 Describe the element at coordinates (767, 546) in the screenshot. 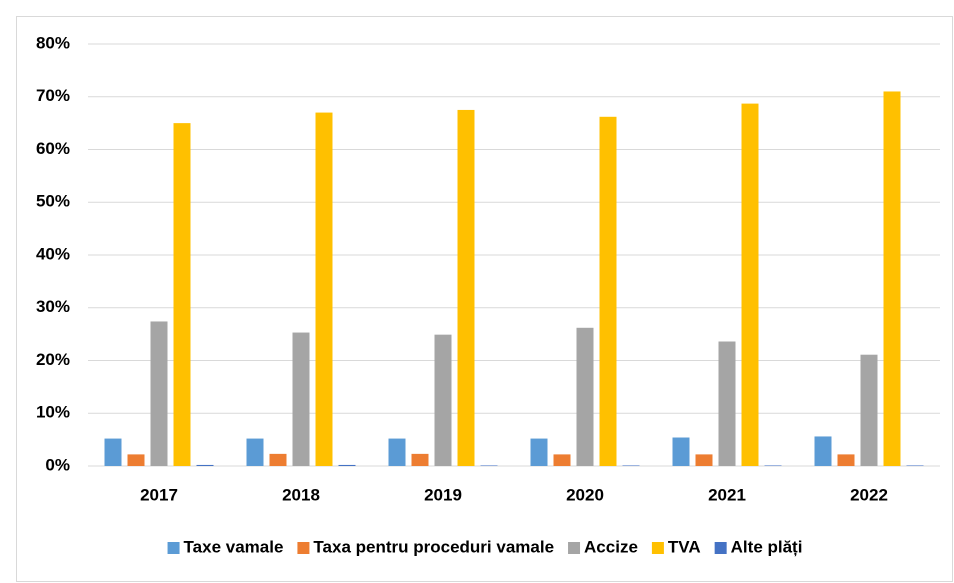

I see `legend-label: Alte plăți` at that location.